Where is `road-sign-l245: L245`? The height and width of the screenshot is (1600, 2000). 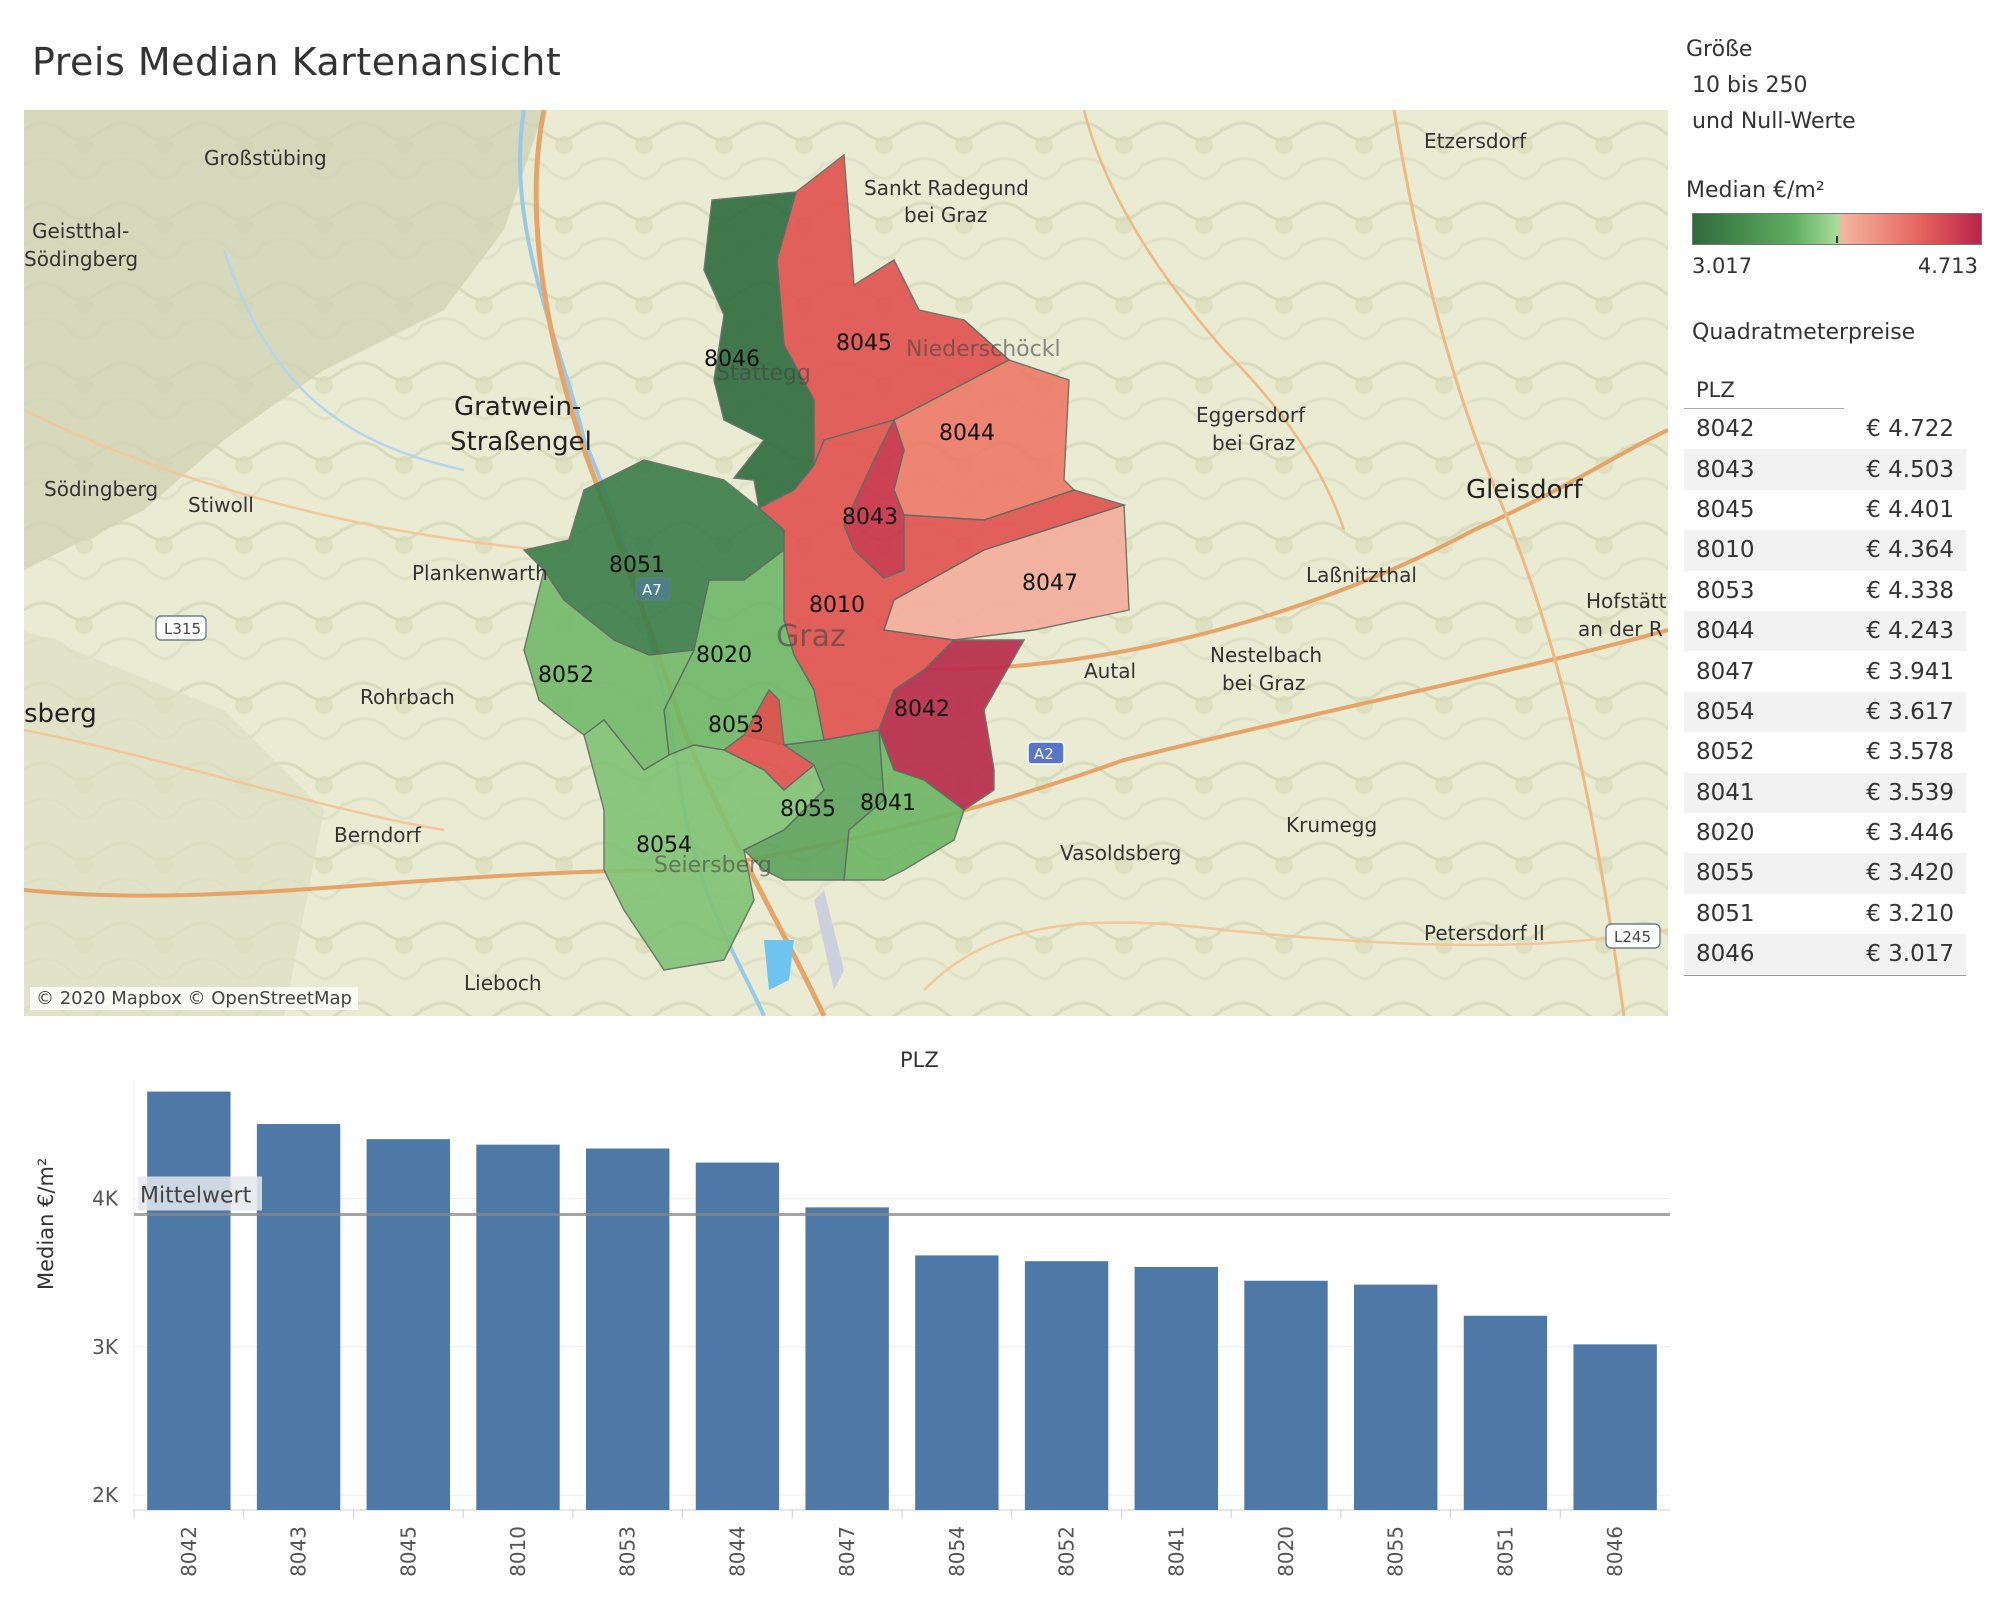
road-sign-l245: L245 is located at coordinates (1633, 936).